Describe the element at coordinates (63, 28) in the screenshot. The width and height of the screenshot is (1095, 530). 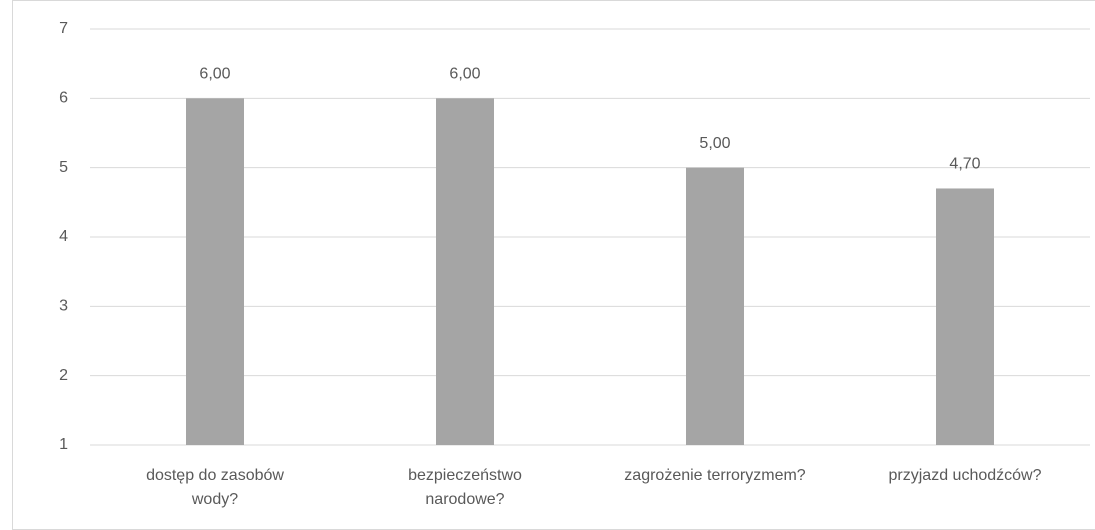
I see `y-tick-label: 7` at that location.